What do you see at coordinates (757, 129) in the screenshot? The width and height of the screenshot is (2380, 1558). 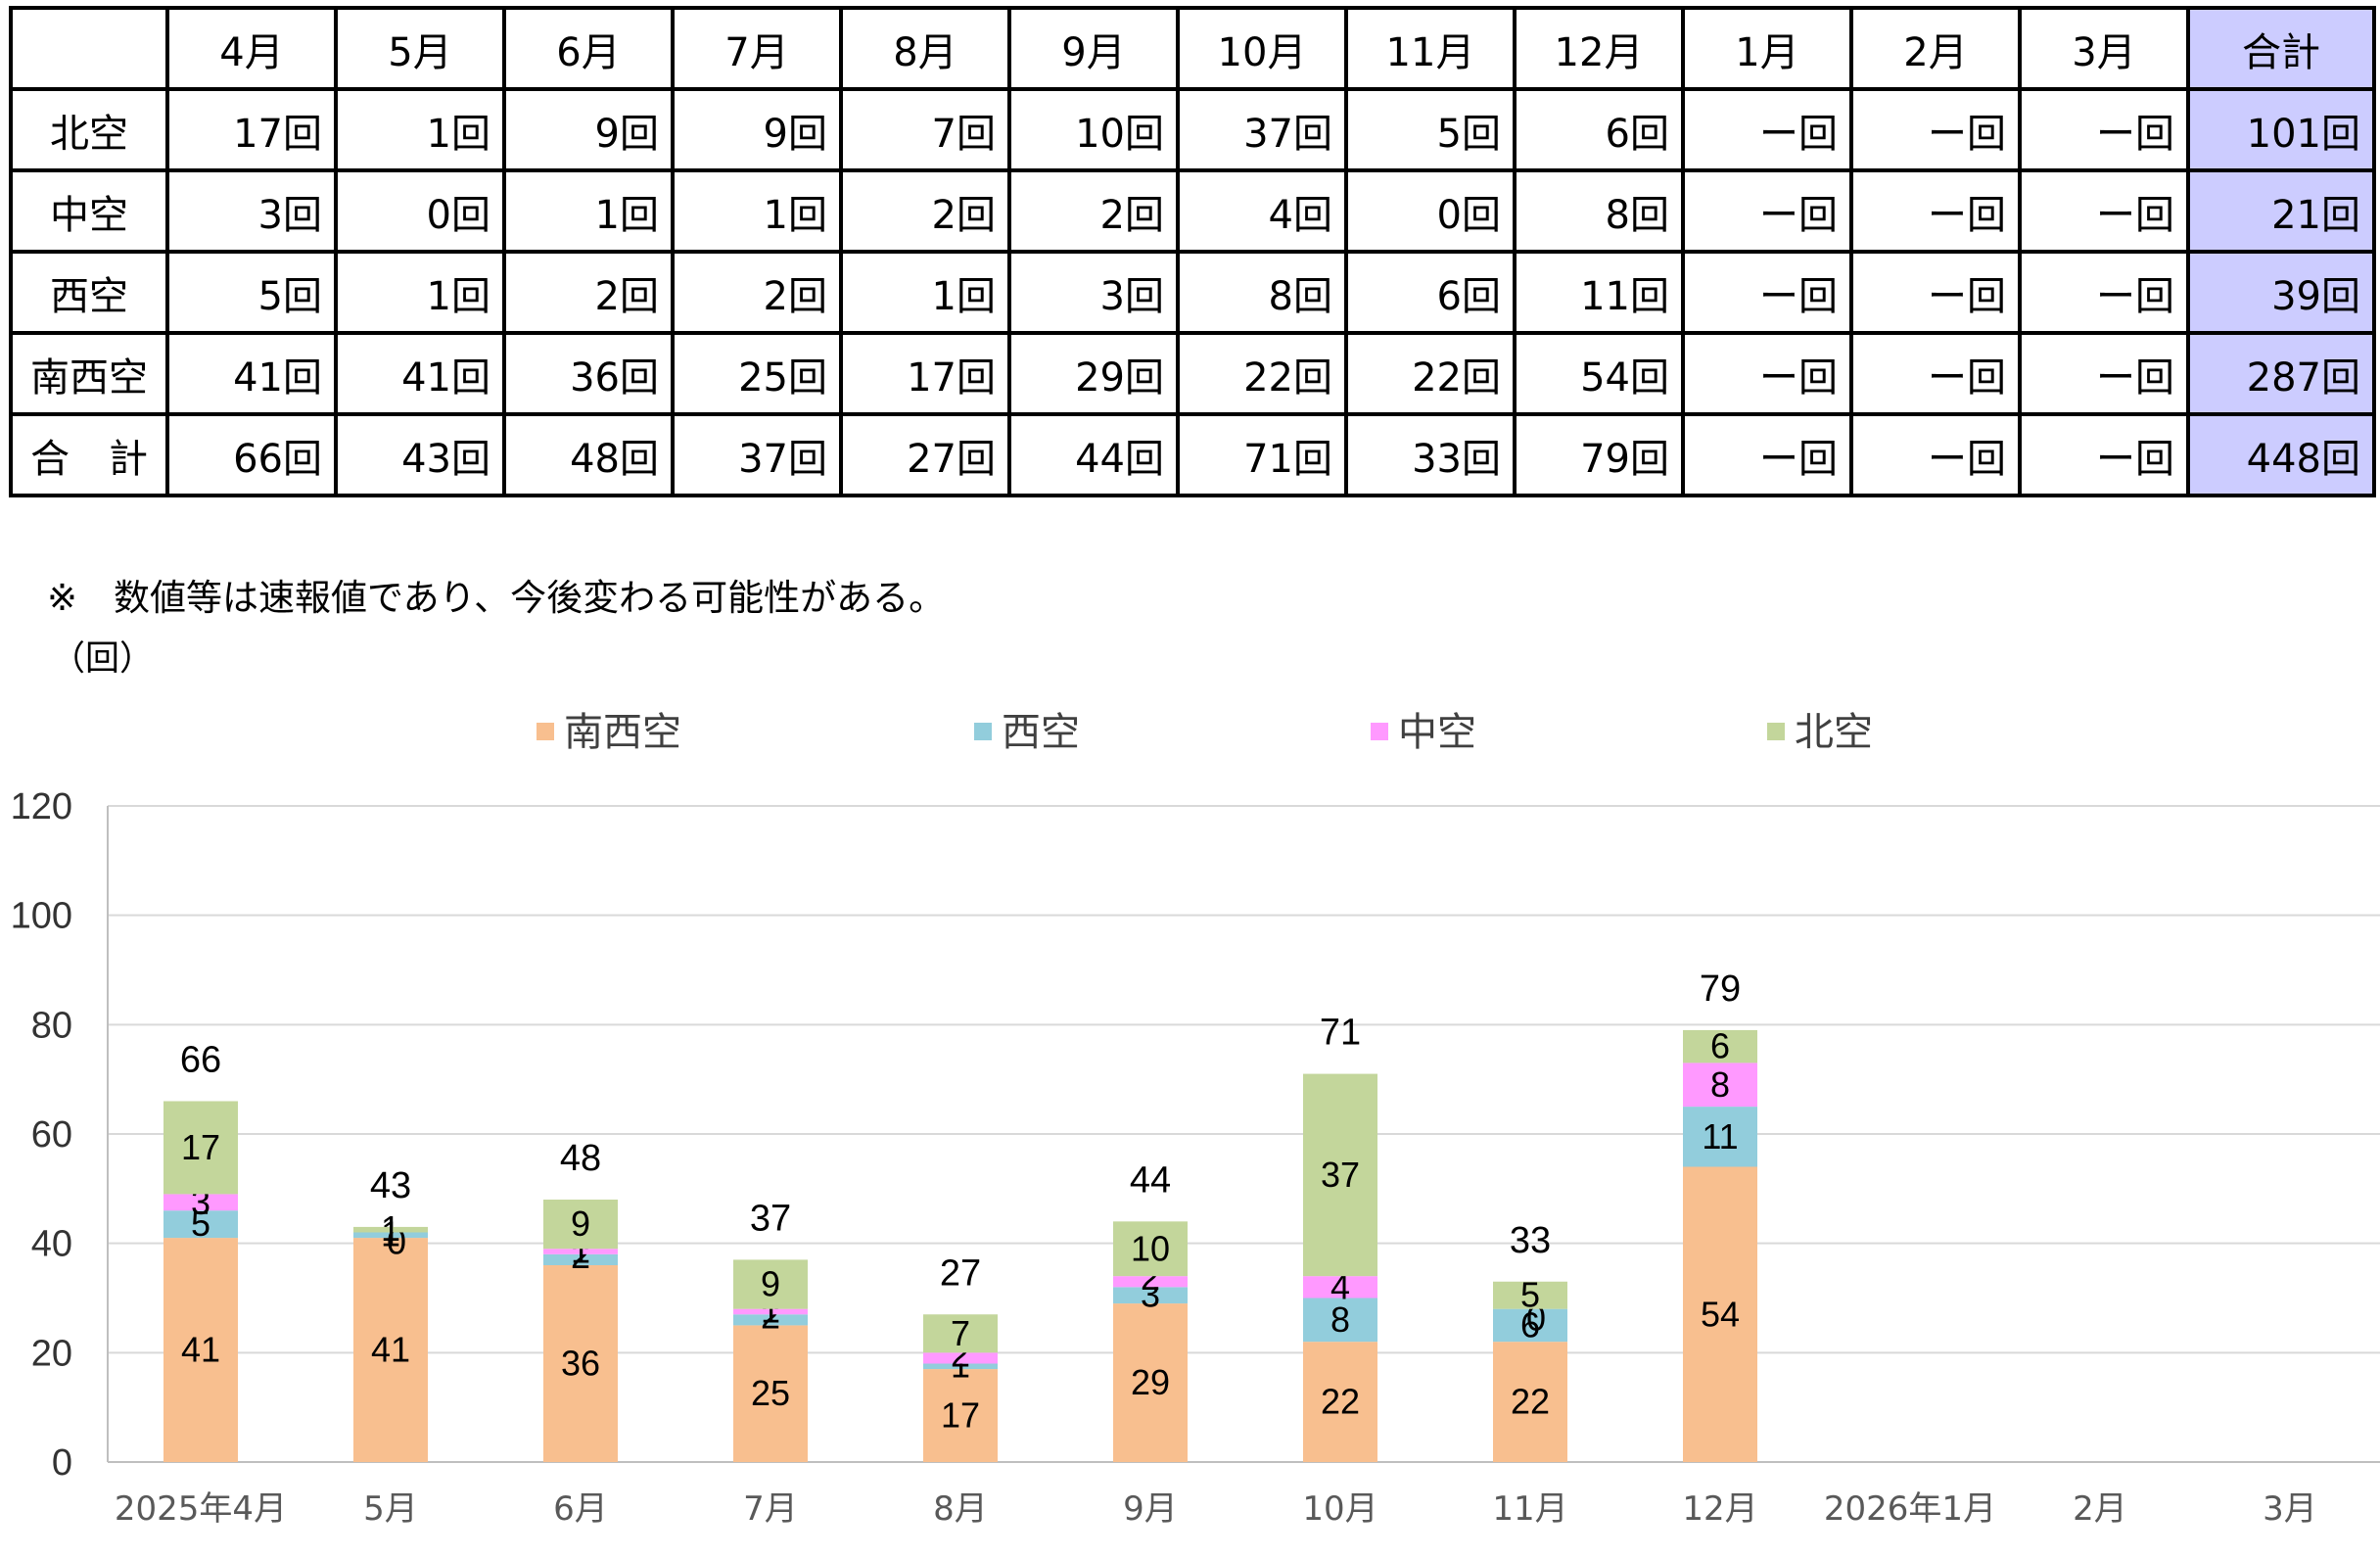 I see `table-cell: 9回` at bounding box center [757, 129].